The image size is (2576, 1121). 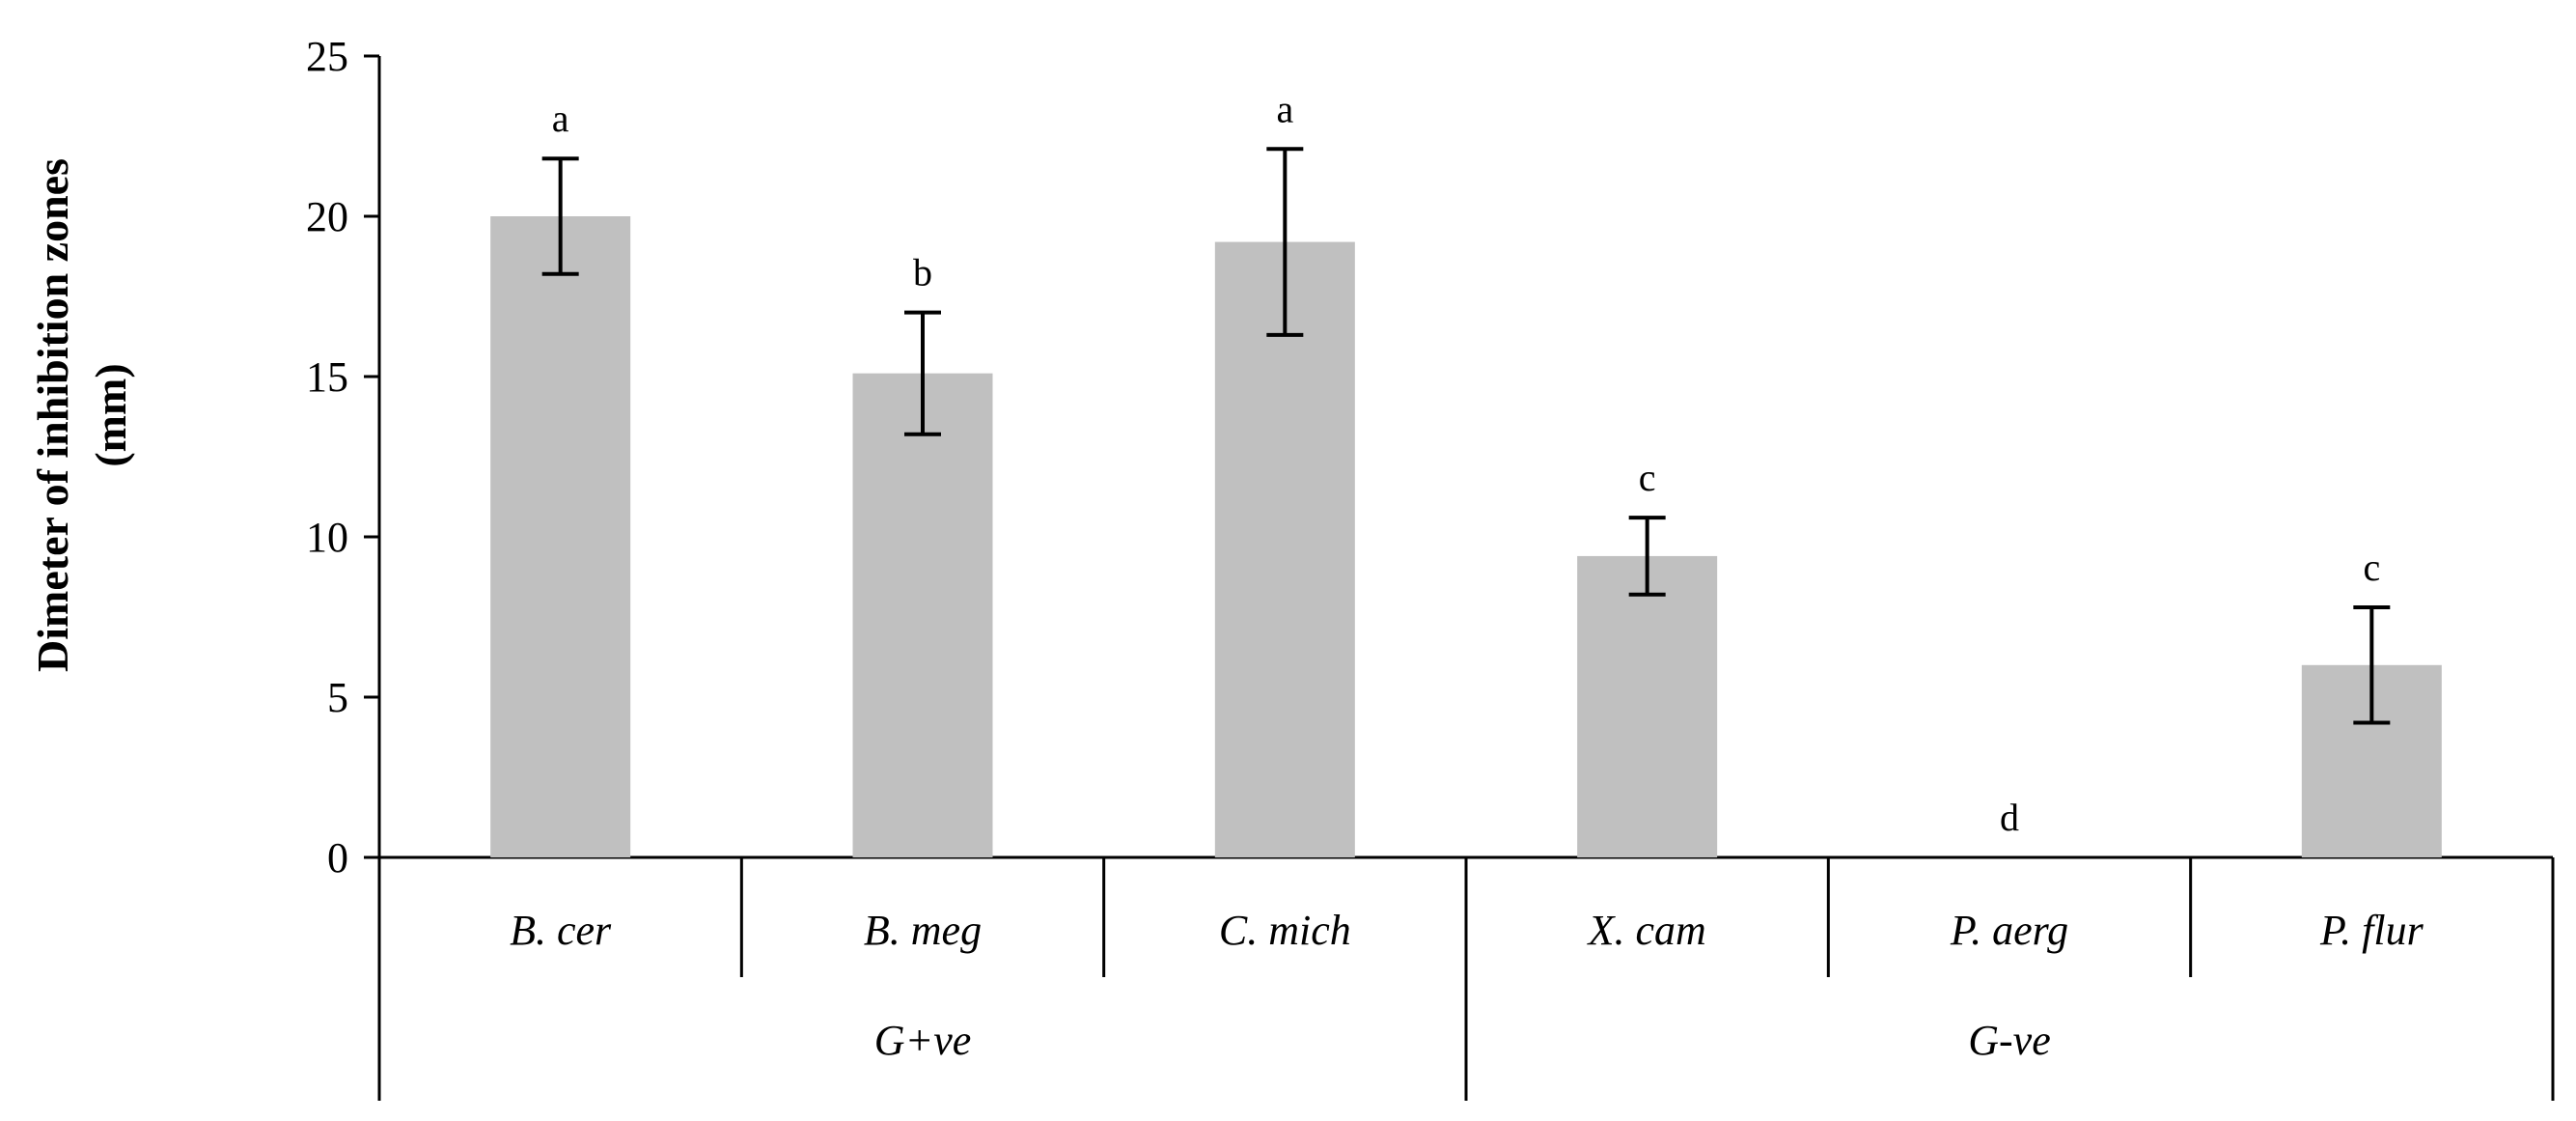 I want to click on y-tick-label: 10, so click(x=327, y=537).